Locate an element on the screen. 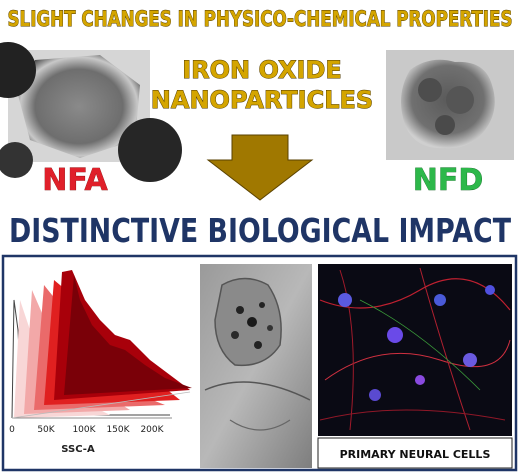  caption-box is located at coordinates (415, 453).